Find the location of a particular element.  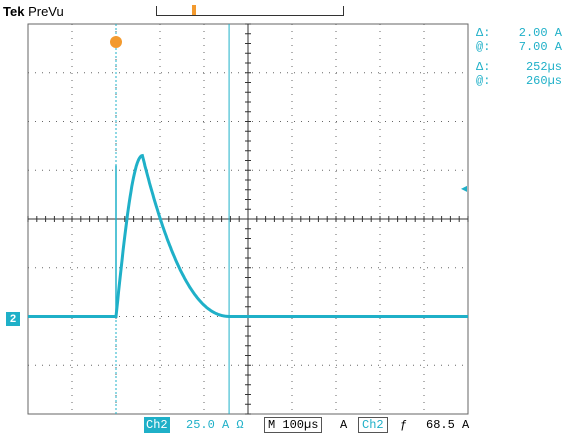

brand-tek: Tek is located at coordinates (14, 11).